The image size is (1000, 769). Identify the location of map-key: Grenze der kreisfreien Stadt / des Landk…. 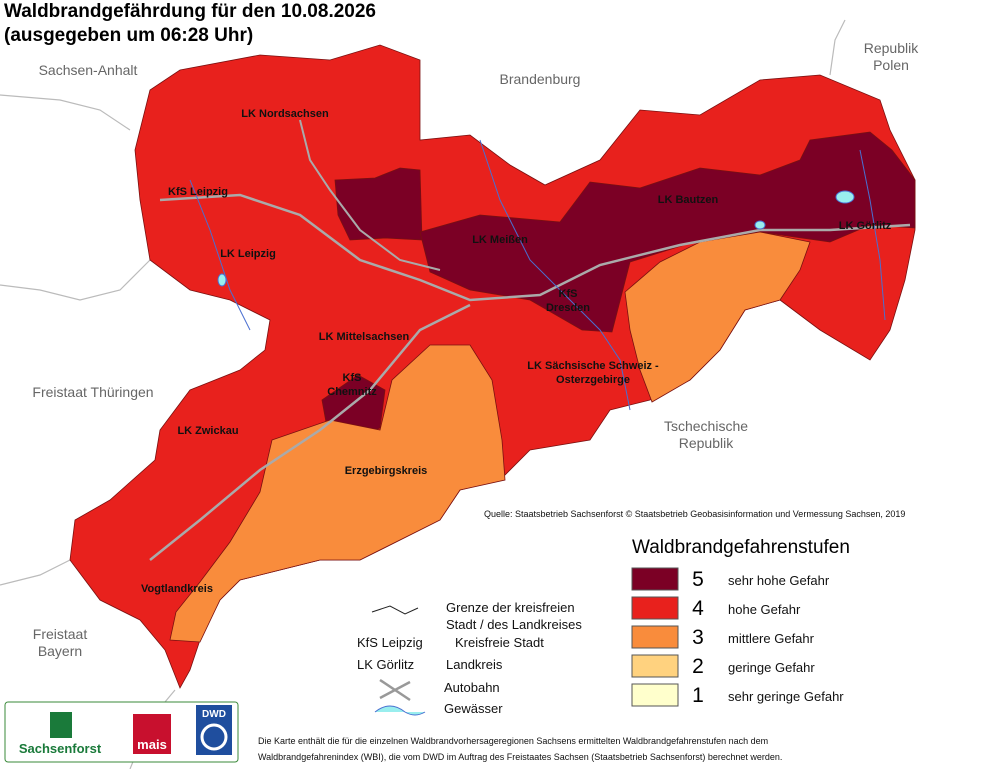
(469, 658).